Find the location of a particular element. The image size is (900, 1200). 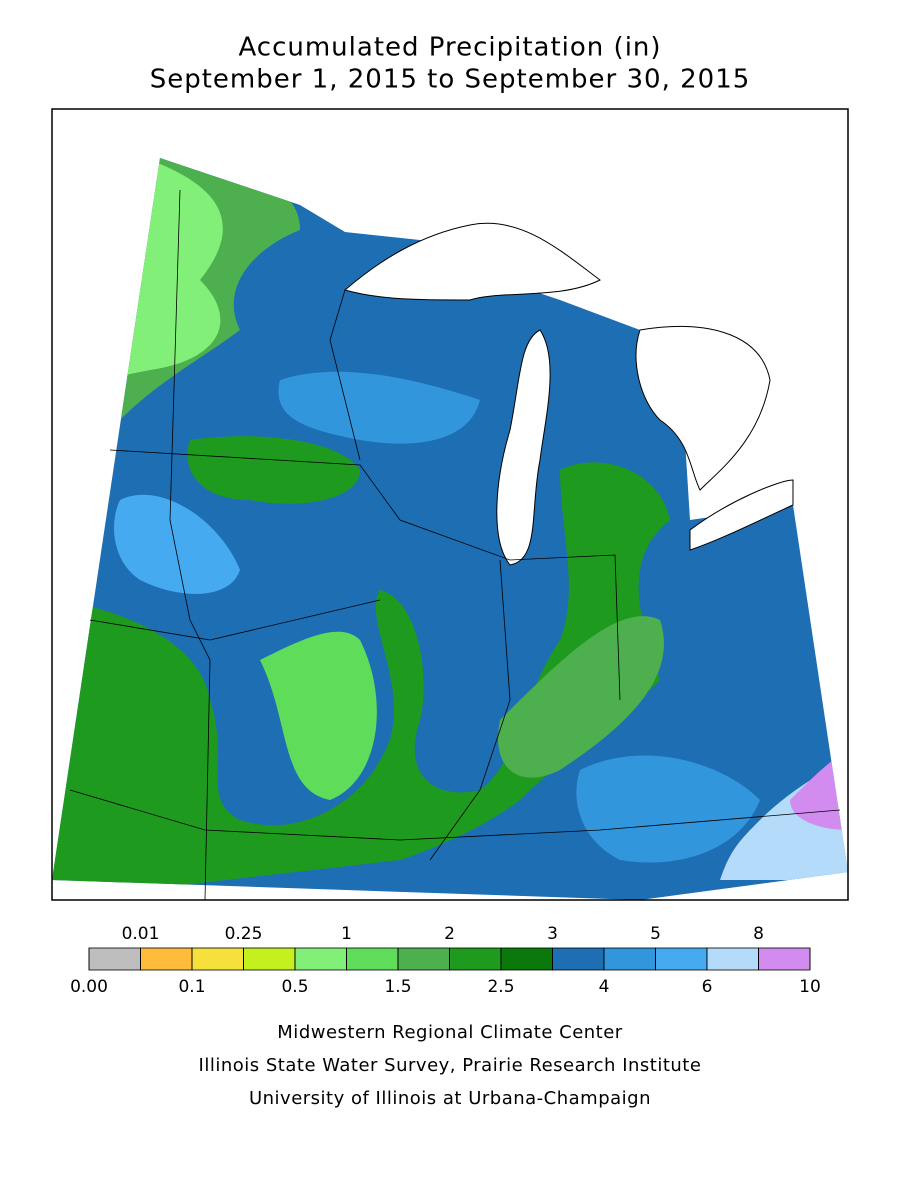

lake-huron is located at coordinates (703, 408).